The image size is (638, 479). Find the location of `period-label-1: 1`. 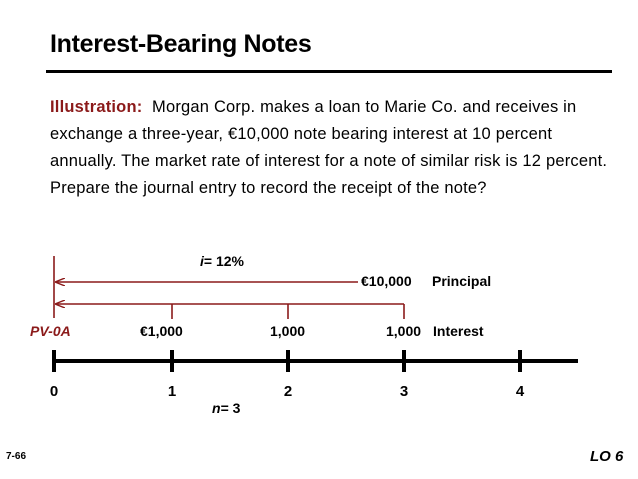

period-label-1: 1 is located at coordinates (172, 391).